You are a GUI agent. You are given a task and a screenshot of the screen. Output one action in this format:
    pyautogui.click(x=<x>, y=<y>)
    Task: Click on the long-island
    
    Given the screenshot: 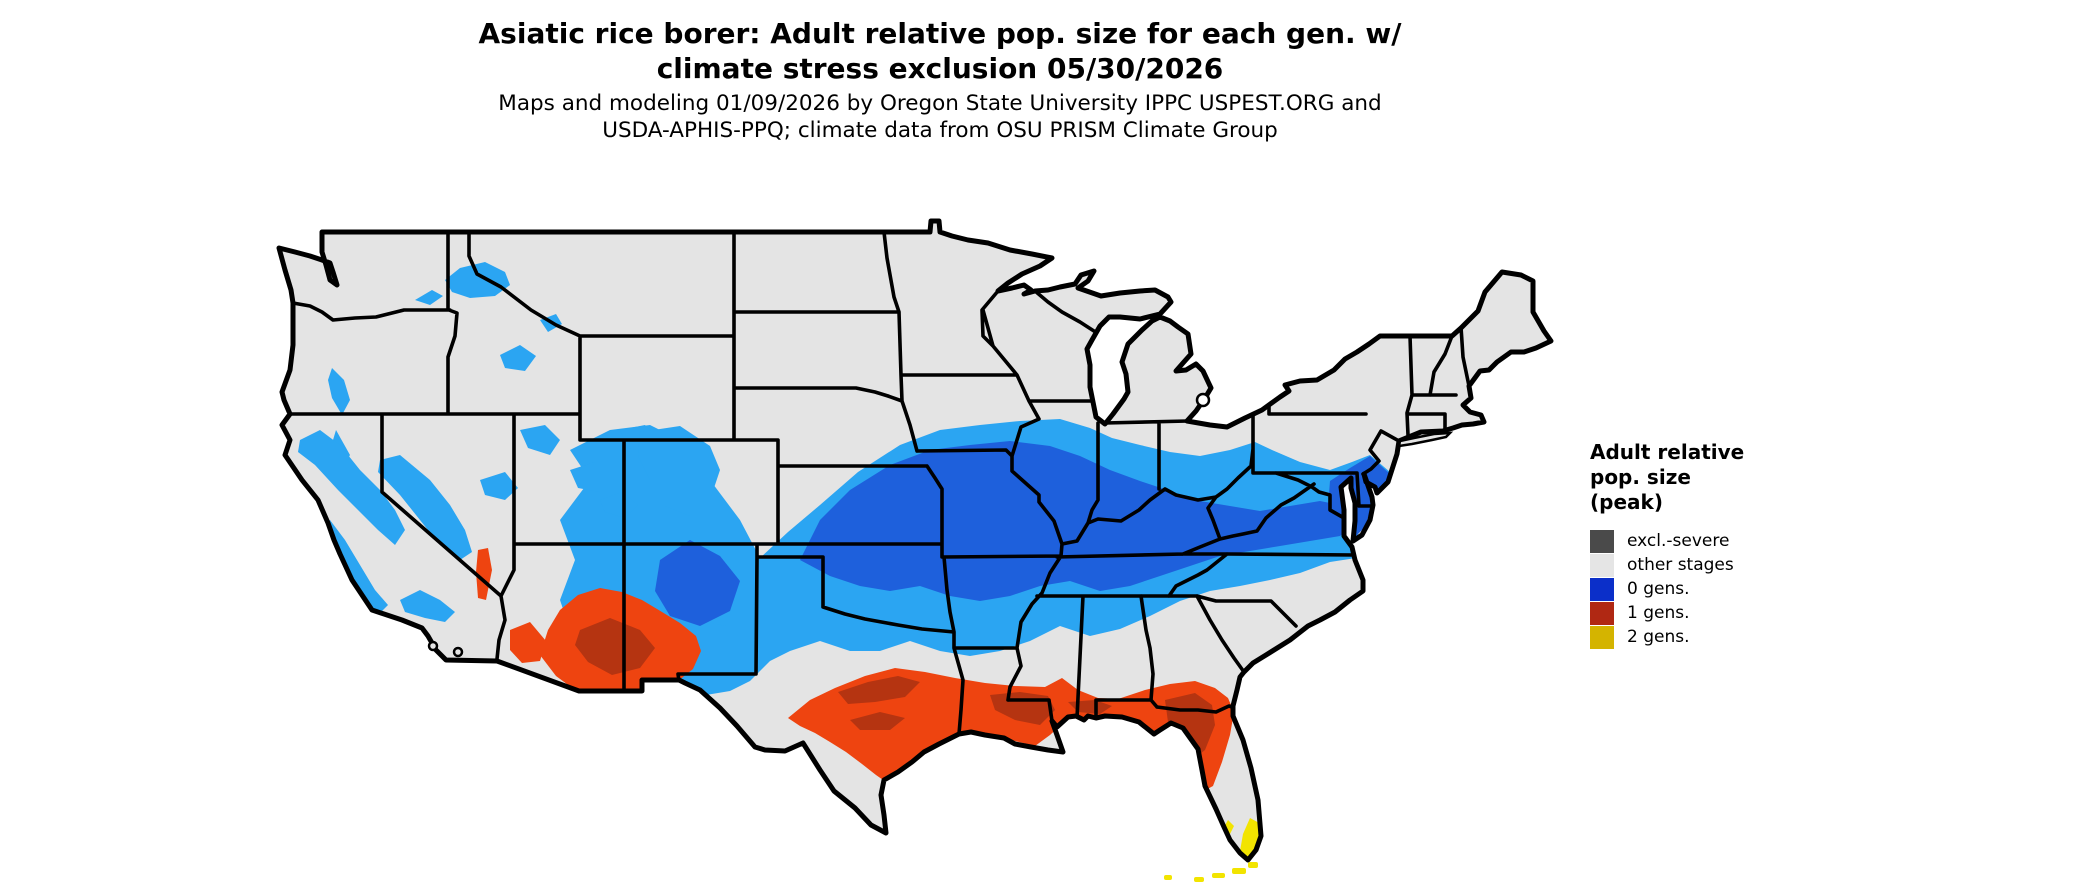 What is the action you would take?
    pyautogui.click(x=1425, y=439)
    